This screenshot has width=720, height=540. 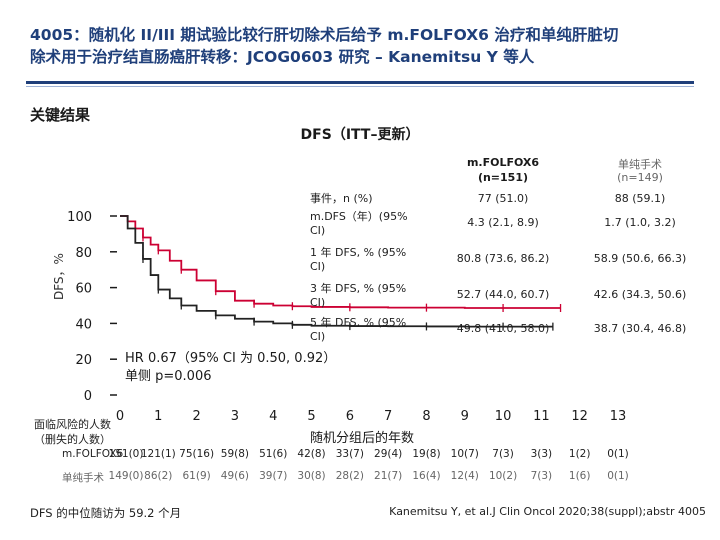 What do you see at coordinates (158, 416) in the screenshot?
I see `x-tick-label: 1` at bounding box center [158, 416].